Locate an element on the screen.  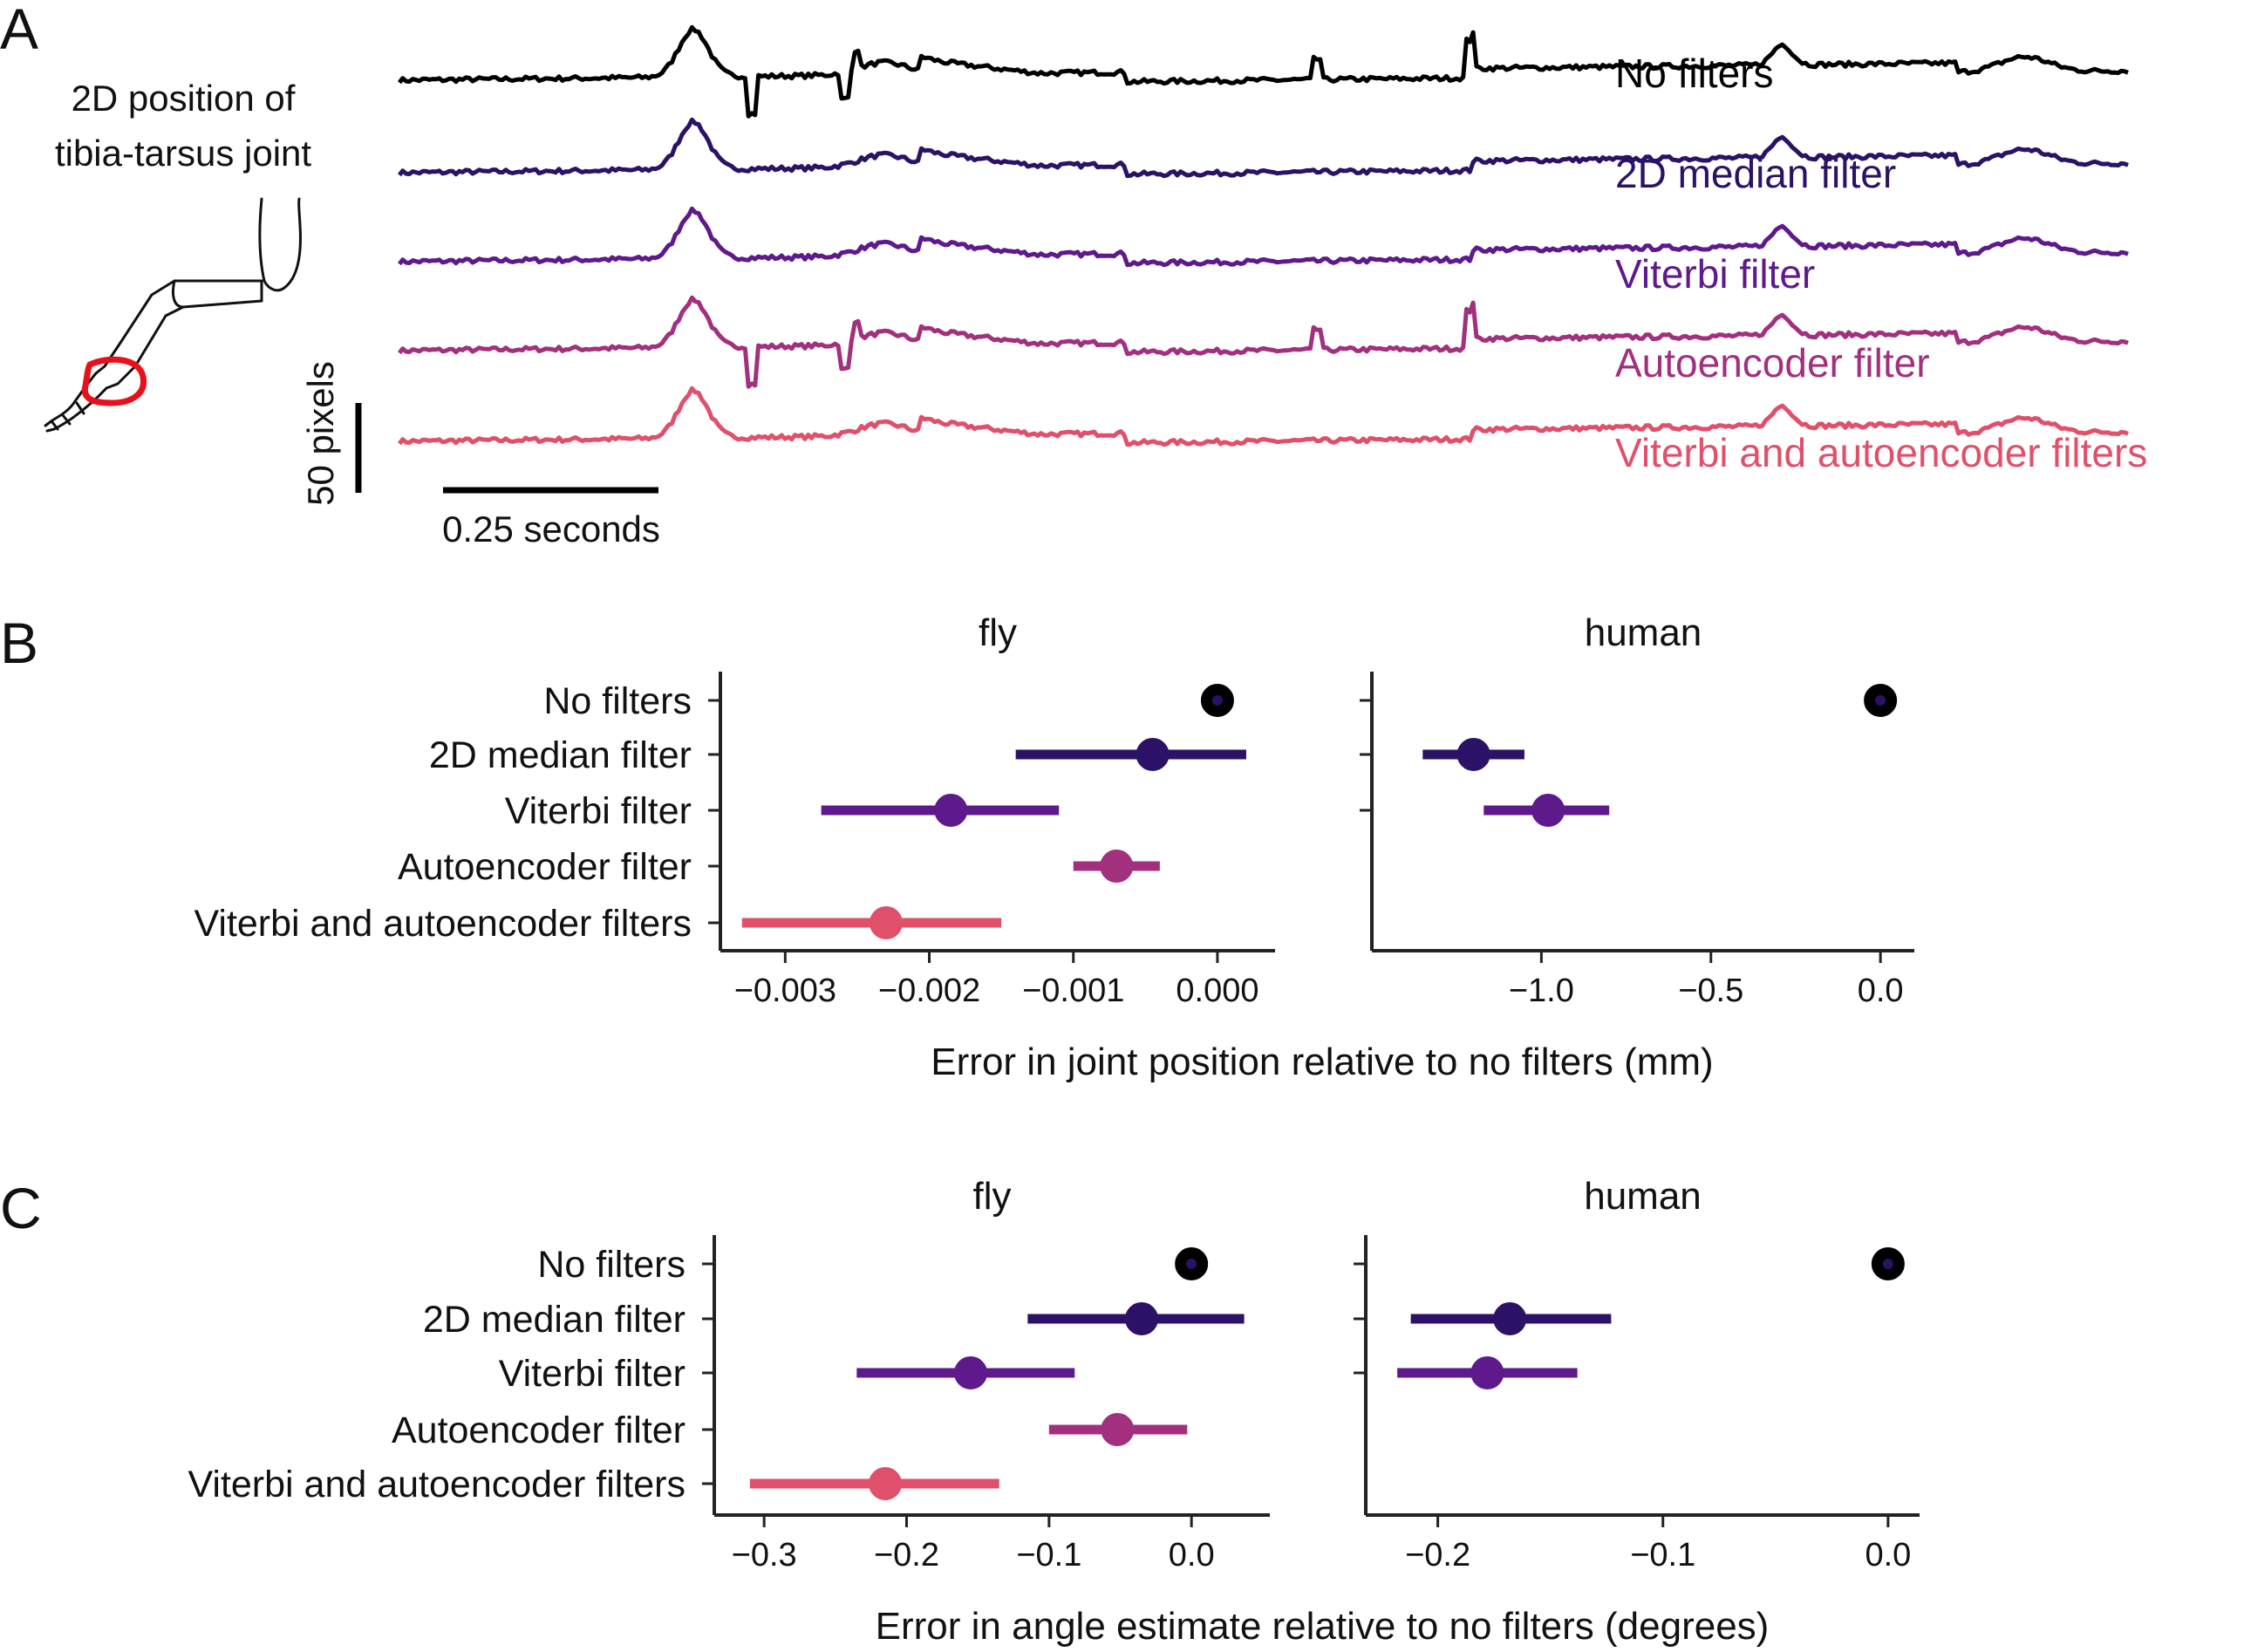
x-tick-label: −0.001 is located at coordinates (1073, 991).